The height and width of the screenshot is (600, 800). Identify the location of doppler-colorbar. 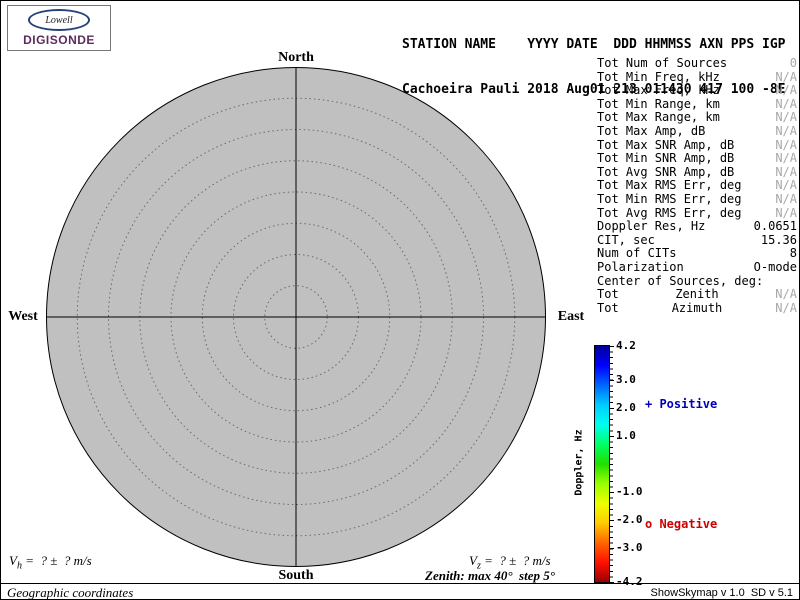
(602, 464).